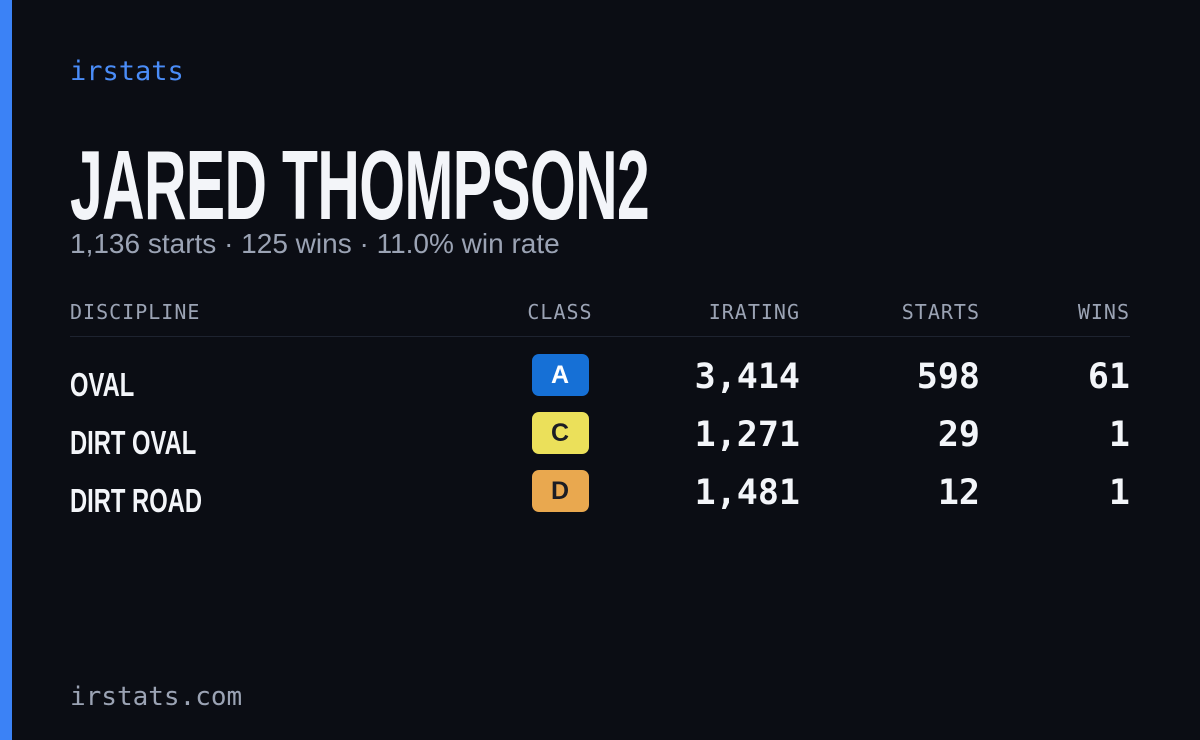  Describe the element at coordinates (940, 312) in the screenshot. I see `column-header: STARTS` at that location.